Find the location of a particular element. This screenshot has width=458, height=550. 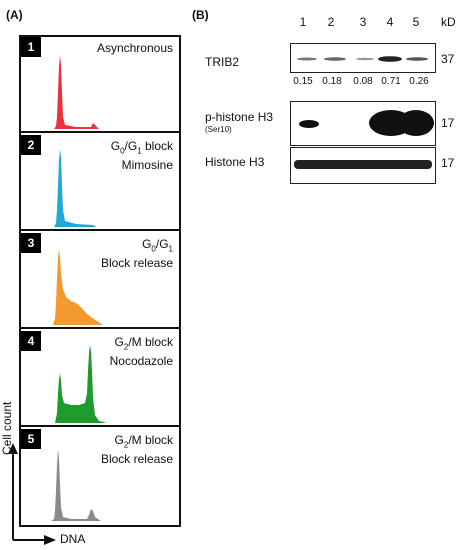

quant-value: 0.18 is located at coordinates (332, 81).